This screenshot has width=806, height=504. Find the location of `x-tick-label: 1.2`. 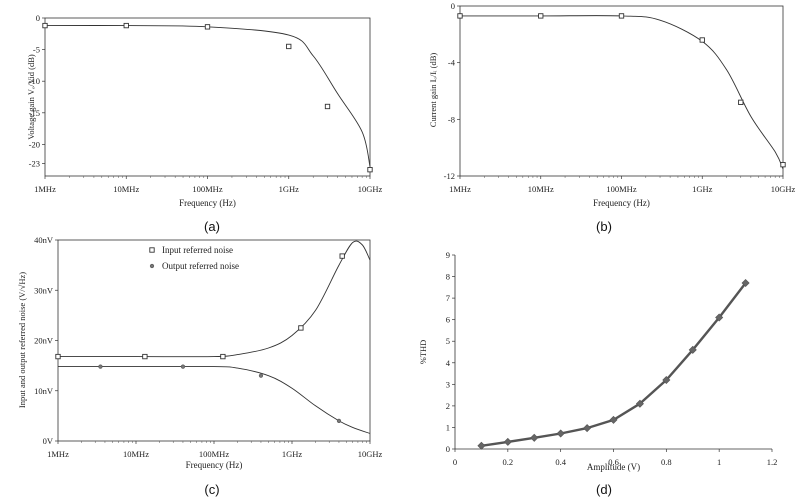

x-tick-label: 1.2 is located at coordinates (772, 462).